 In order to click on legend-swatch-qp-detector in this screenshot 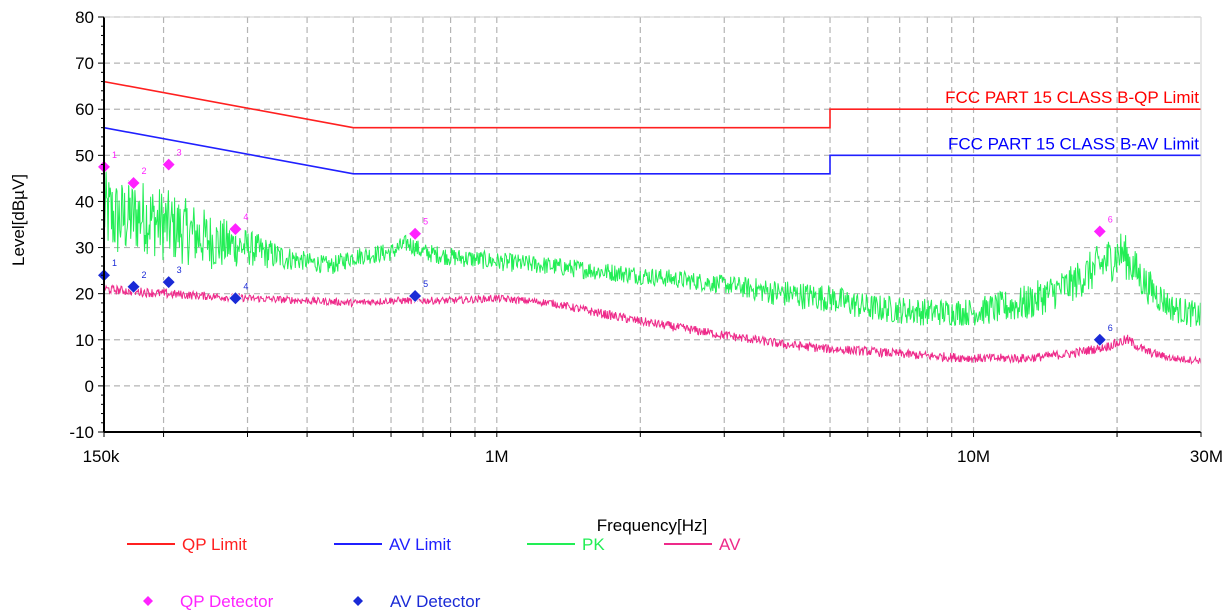, I will do `click(148, 601)`.